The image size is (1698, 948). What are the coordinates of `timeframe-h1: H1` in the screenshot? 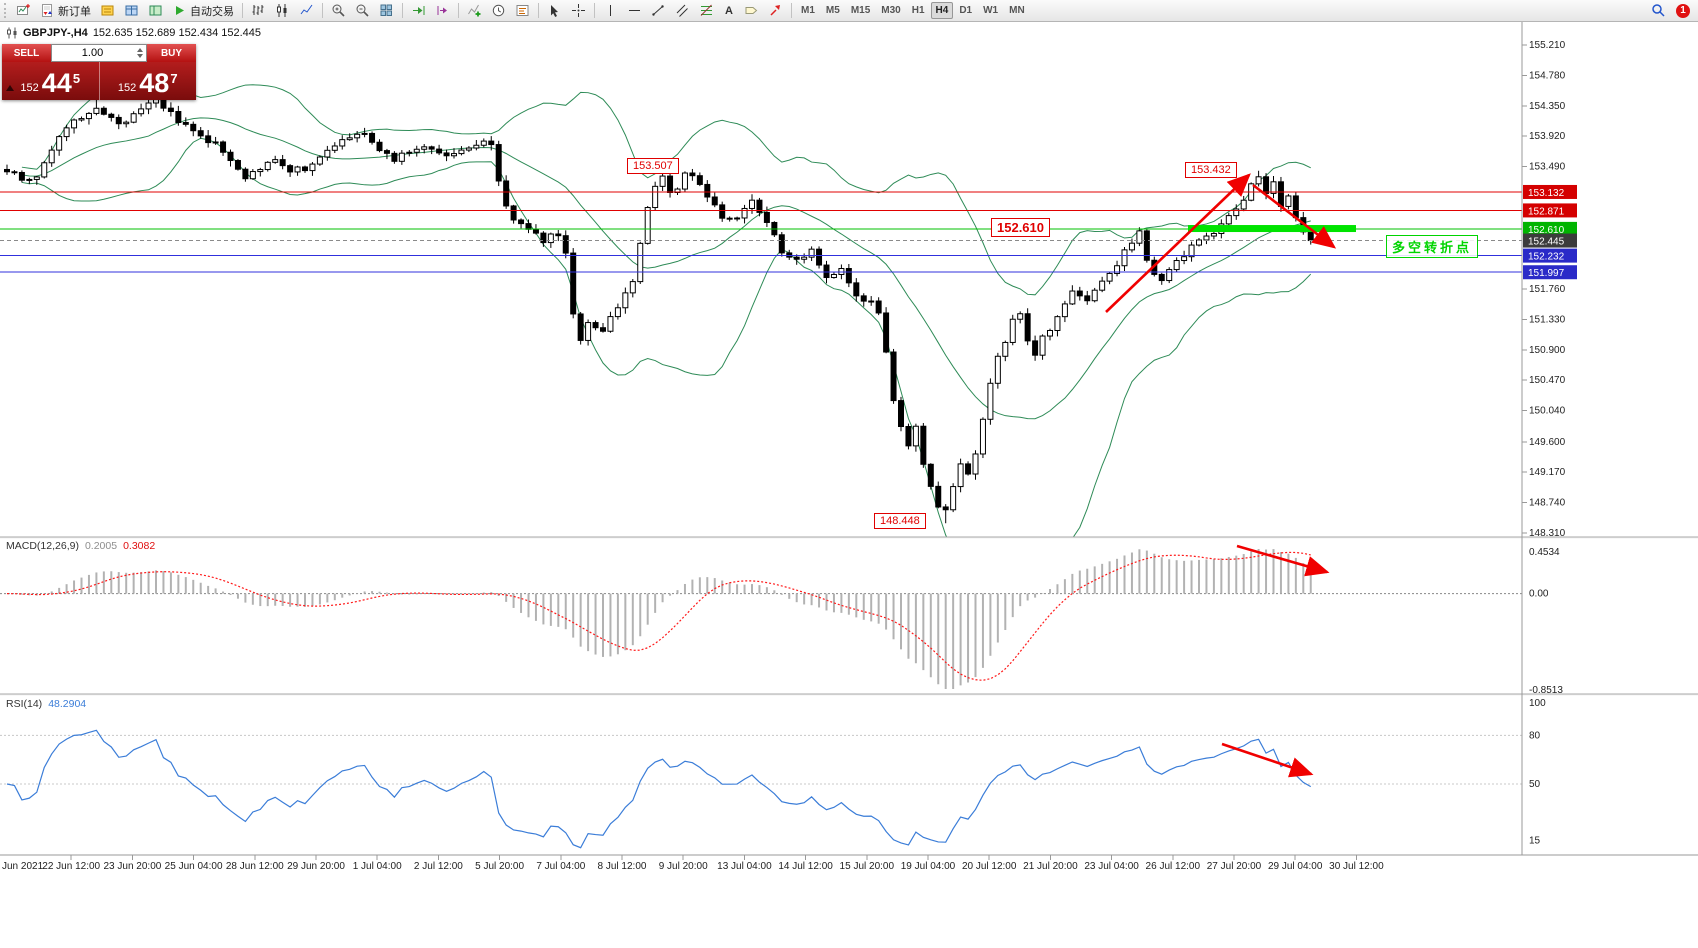 It's located at (918, 10).